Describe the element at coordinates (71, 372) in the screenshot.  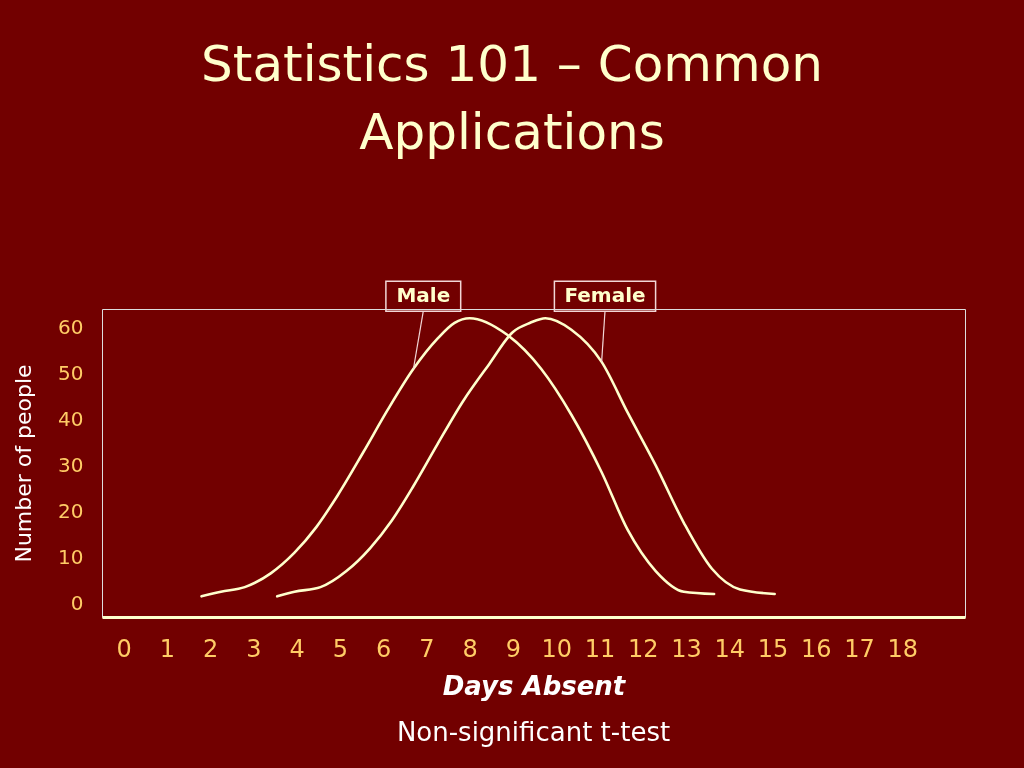
I see `y-tick-label: 50` at that location.